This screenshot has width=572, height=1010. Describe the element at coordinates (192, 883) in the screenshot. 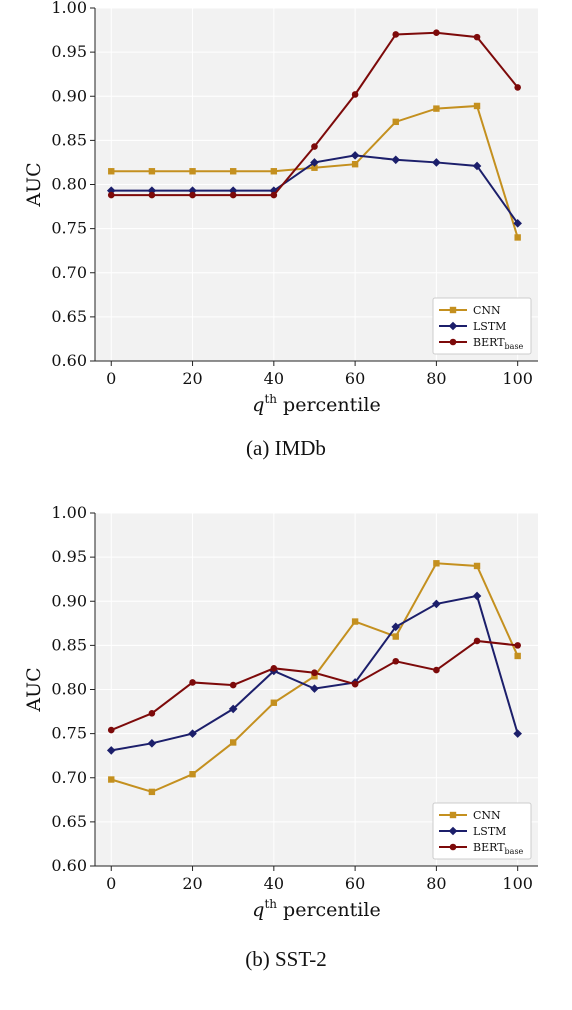

I see `x-tick-label: 20` at that location.